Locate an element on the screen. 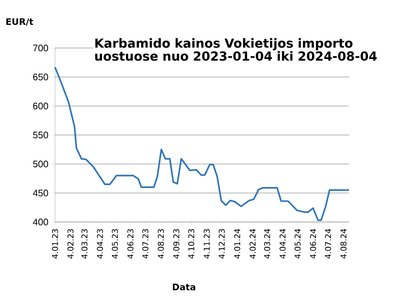 The width and height of the screenshot is (406, 299). y-tick-label: 650 is located at coordinates (40, 77).